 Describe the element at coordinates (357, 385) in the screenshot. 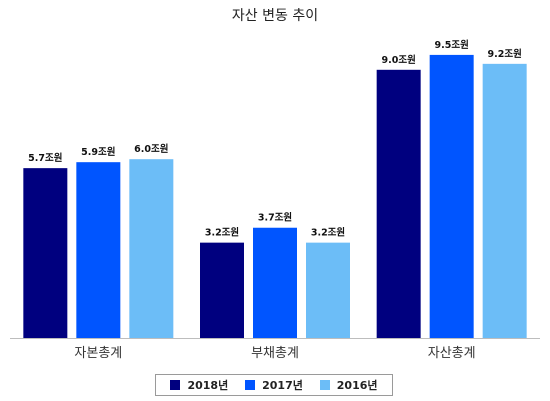

I see `legend-label-2: 2016년` at that location.